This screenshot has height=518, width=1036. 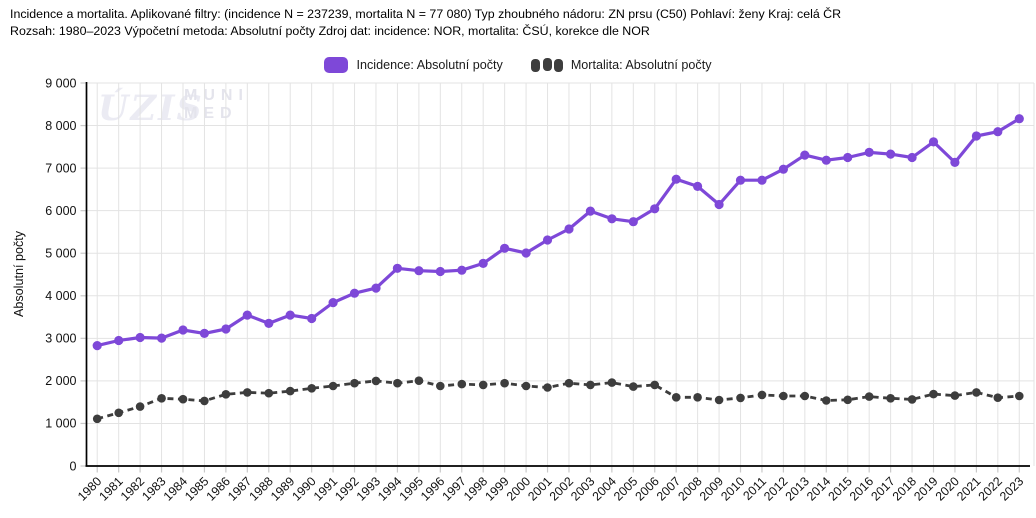 I want to click on y-tick-label: 3 000, so click(x=60, y=339).